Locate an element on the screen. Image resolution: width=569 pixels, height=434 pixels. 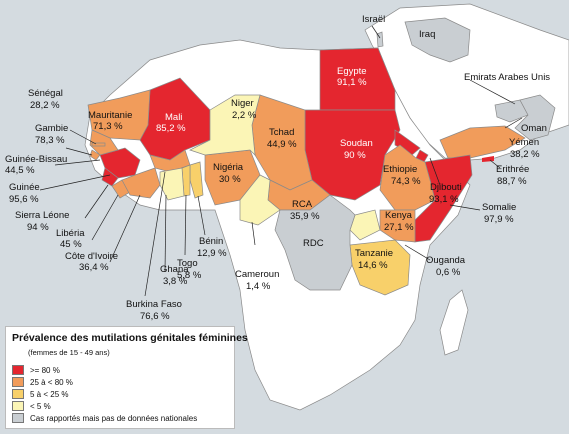
label-senegal-name: Sénégal is located at coordinates (45, 93).